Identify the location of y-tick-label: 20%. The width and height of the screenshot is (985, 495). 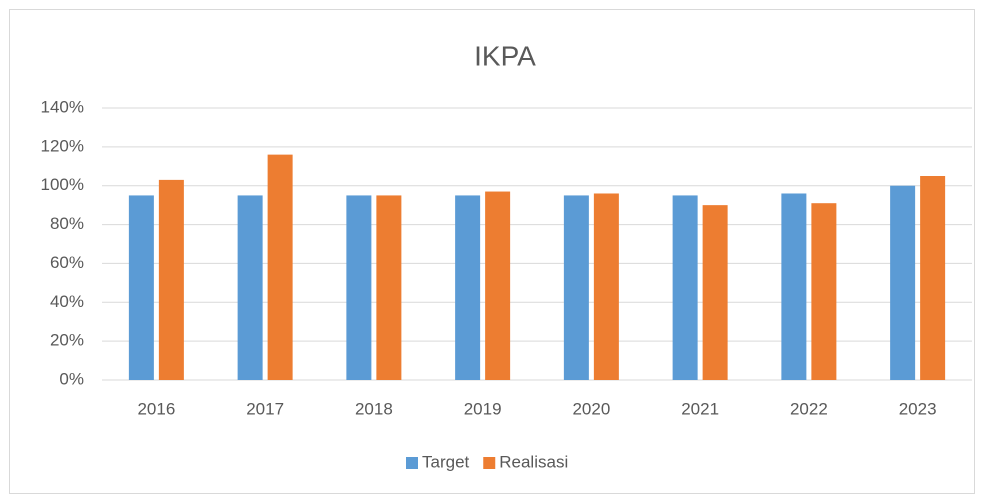
(67, 340).